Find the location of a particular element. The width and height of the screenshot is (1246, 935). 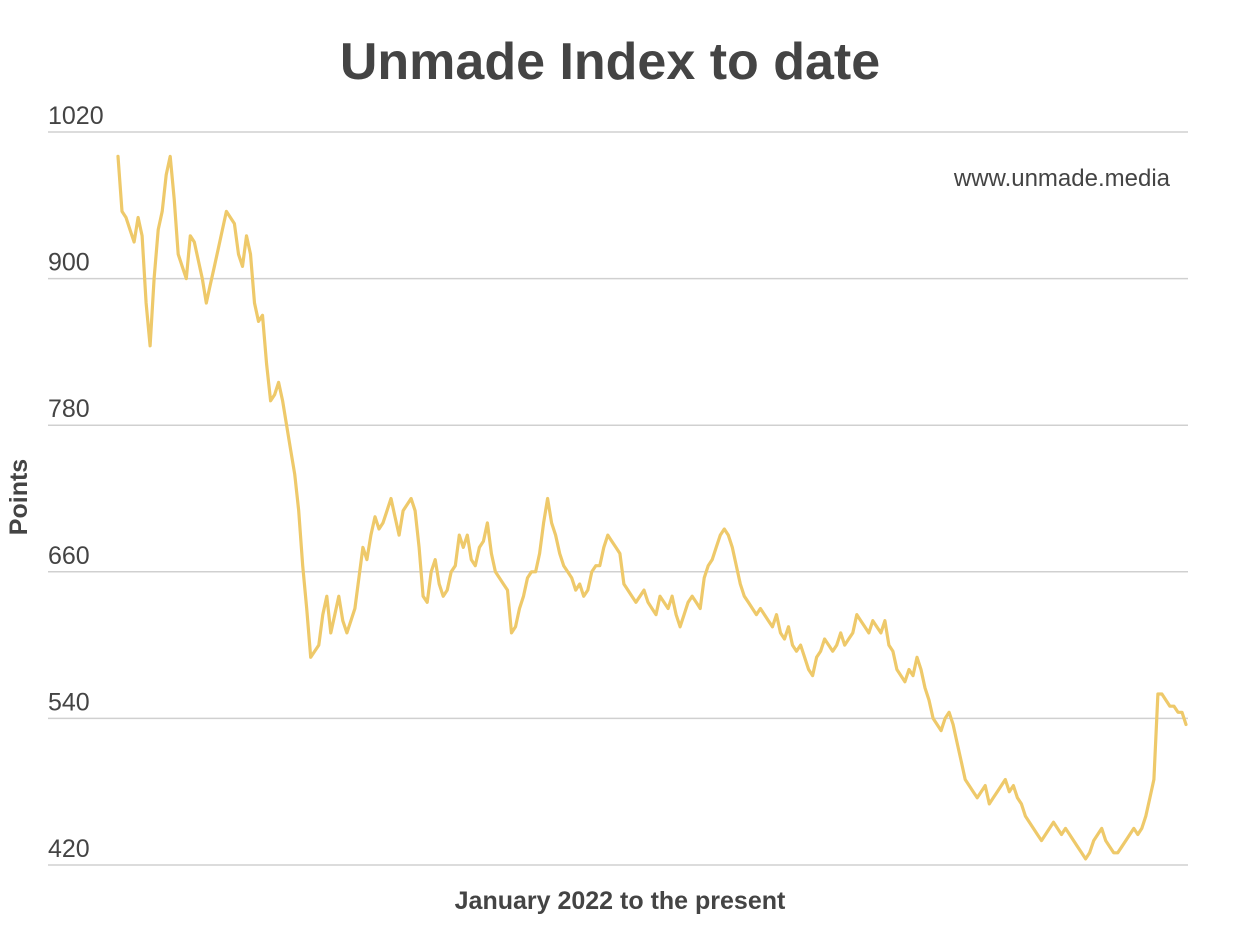

y-tick-label-780: 780 is located at coordinates (69, 409).